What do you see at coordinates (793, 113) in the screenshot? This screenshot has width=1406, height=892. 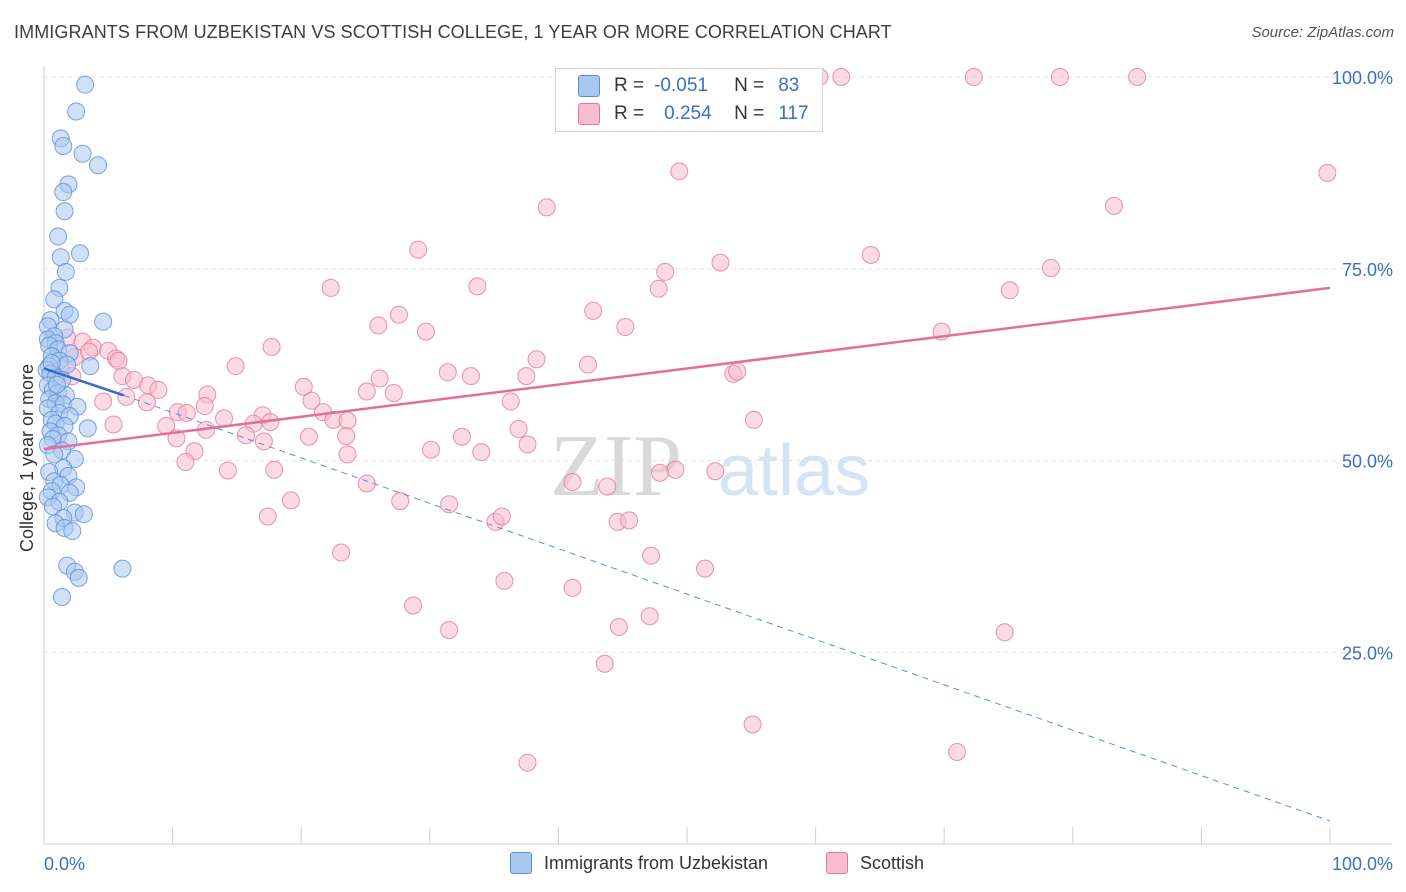 I see `legend-n-value: 117` at bounding box center [793, 113].